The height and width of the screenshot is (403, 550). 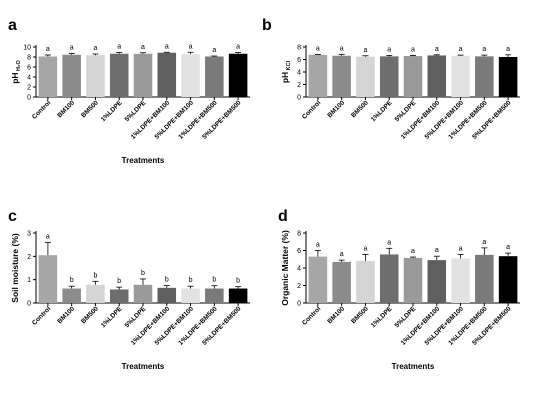 I want to click on y-axis-label: Organic Matter (%), so click(x=285, y=268).